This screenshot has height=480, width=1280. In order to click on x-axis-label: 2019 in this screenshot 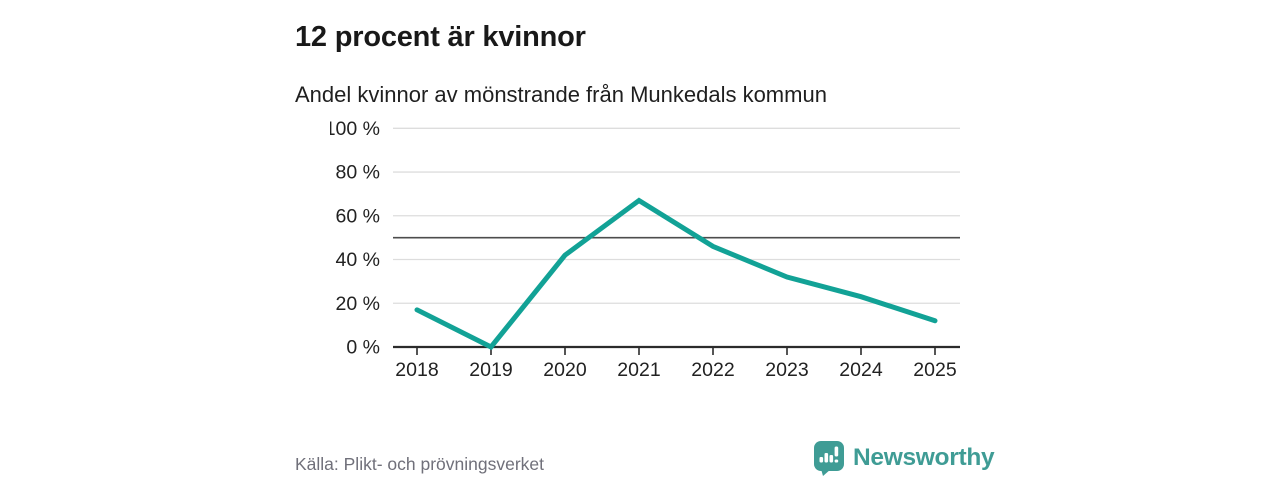, I will do `click(490, 370)`.